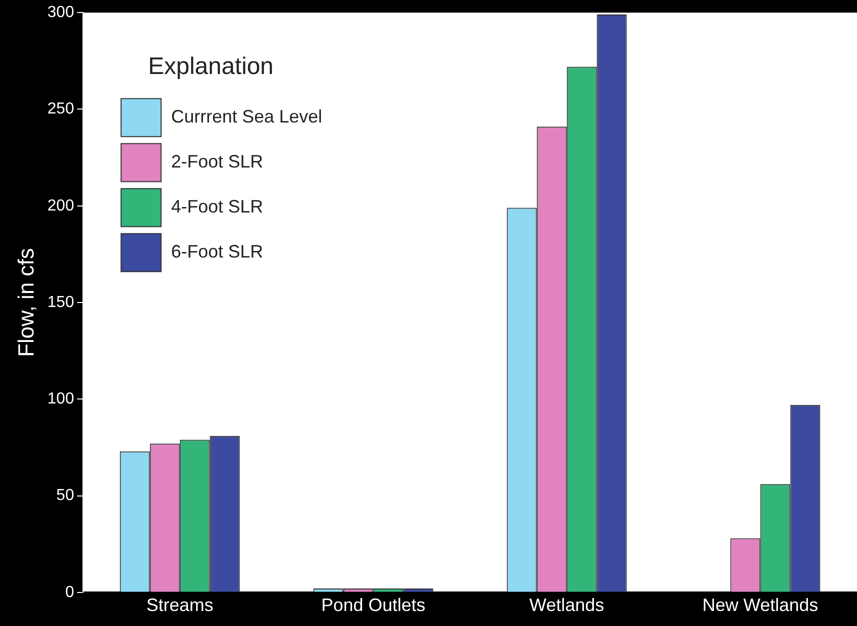  What do you see at coordinates (60, 302) in the screenshot?
I see `y-tick-label: 150` at bounding box center [60, 302].